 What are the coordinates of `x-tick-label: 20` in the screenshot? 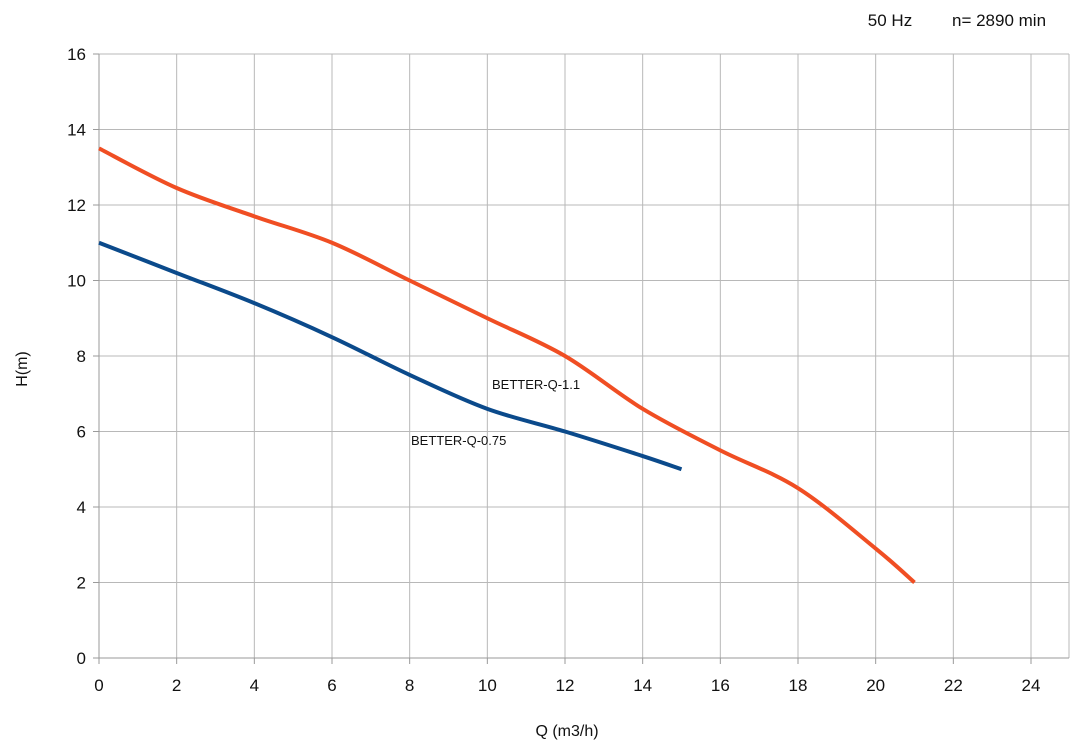 It's located at (875, 685).